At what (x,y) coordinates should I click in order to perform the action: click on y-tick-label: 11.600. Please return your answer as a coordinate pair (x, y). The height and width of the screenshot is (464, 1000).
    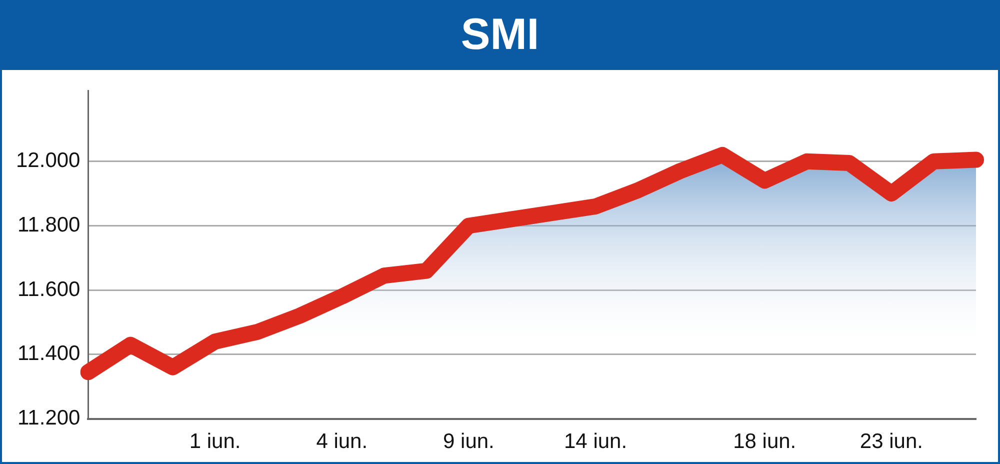
    Looking at the image, I should click on (49, 289).